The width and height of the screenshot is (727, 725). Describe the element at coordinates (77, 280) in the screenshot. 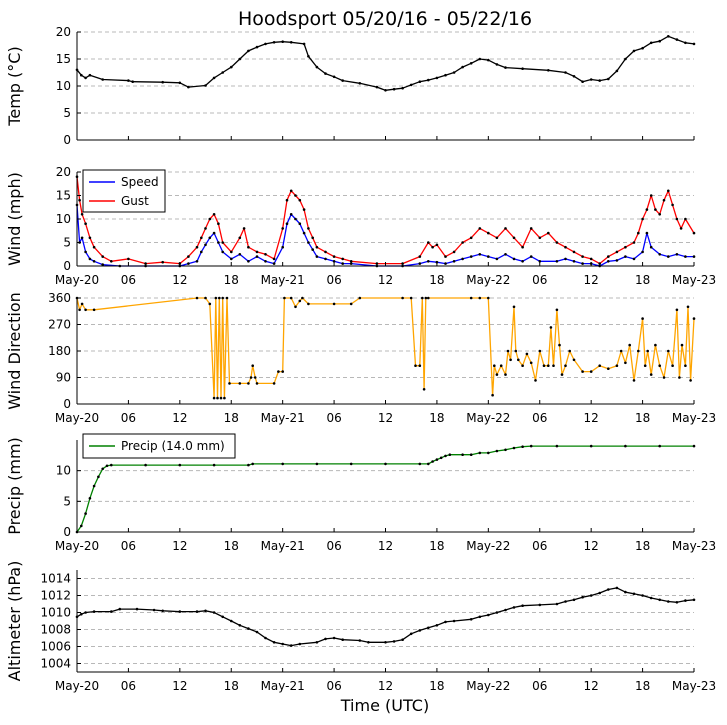

I see `x-tick-label: May-20` at that location.